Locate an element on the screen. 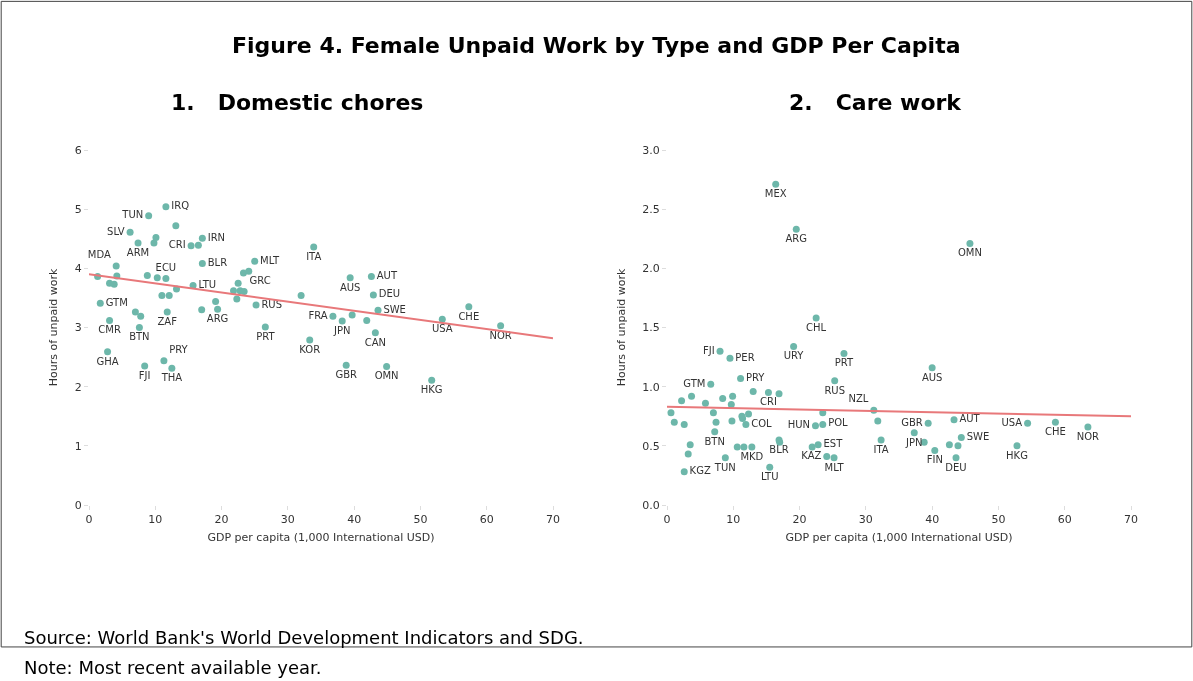 The image size is (1193, 681). data-label: CMR is located at coordinates (109, 330).